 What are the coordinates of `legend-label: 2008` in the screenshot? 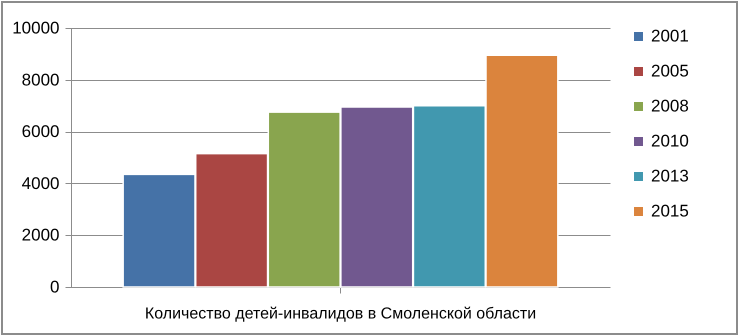 It's located at (670, 106).